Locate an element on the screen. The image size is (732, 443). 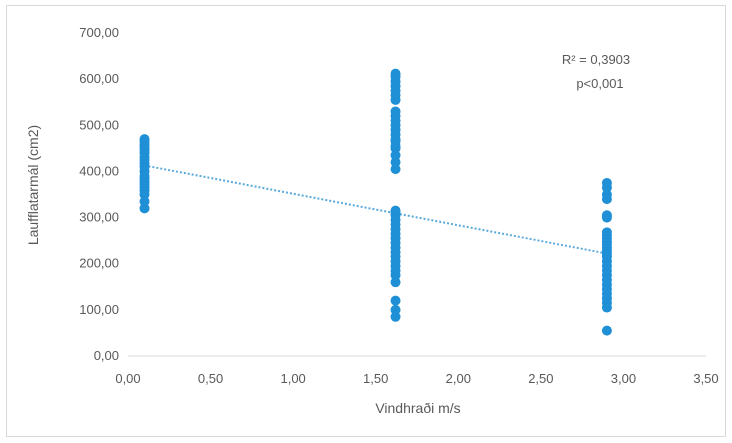
x-tick-label: 0,50 is located at coordinates (210, 378).